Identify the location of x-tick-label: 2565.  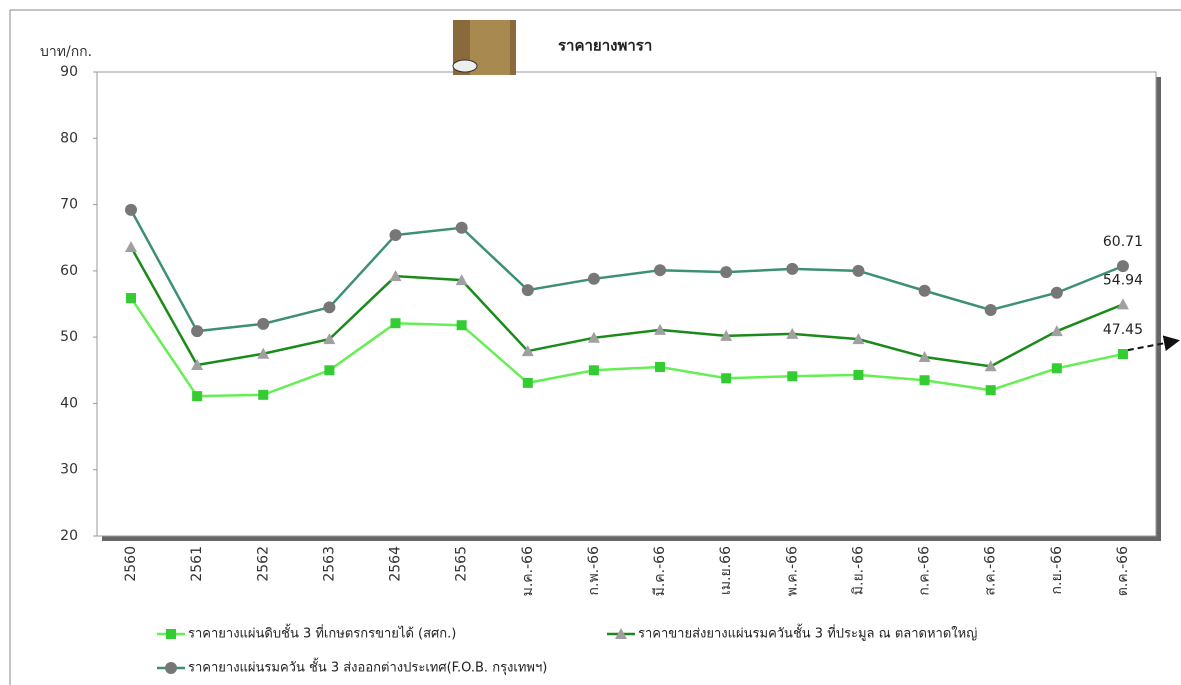
(462, 564).